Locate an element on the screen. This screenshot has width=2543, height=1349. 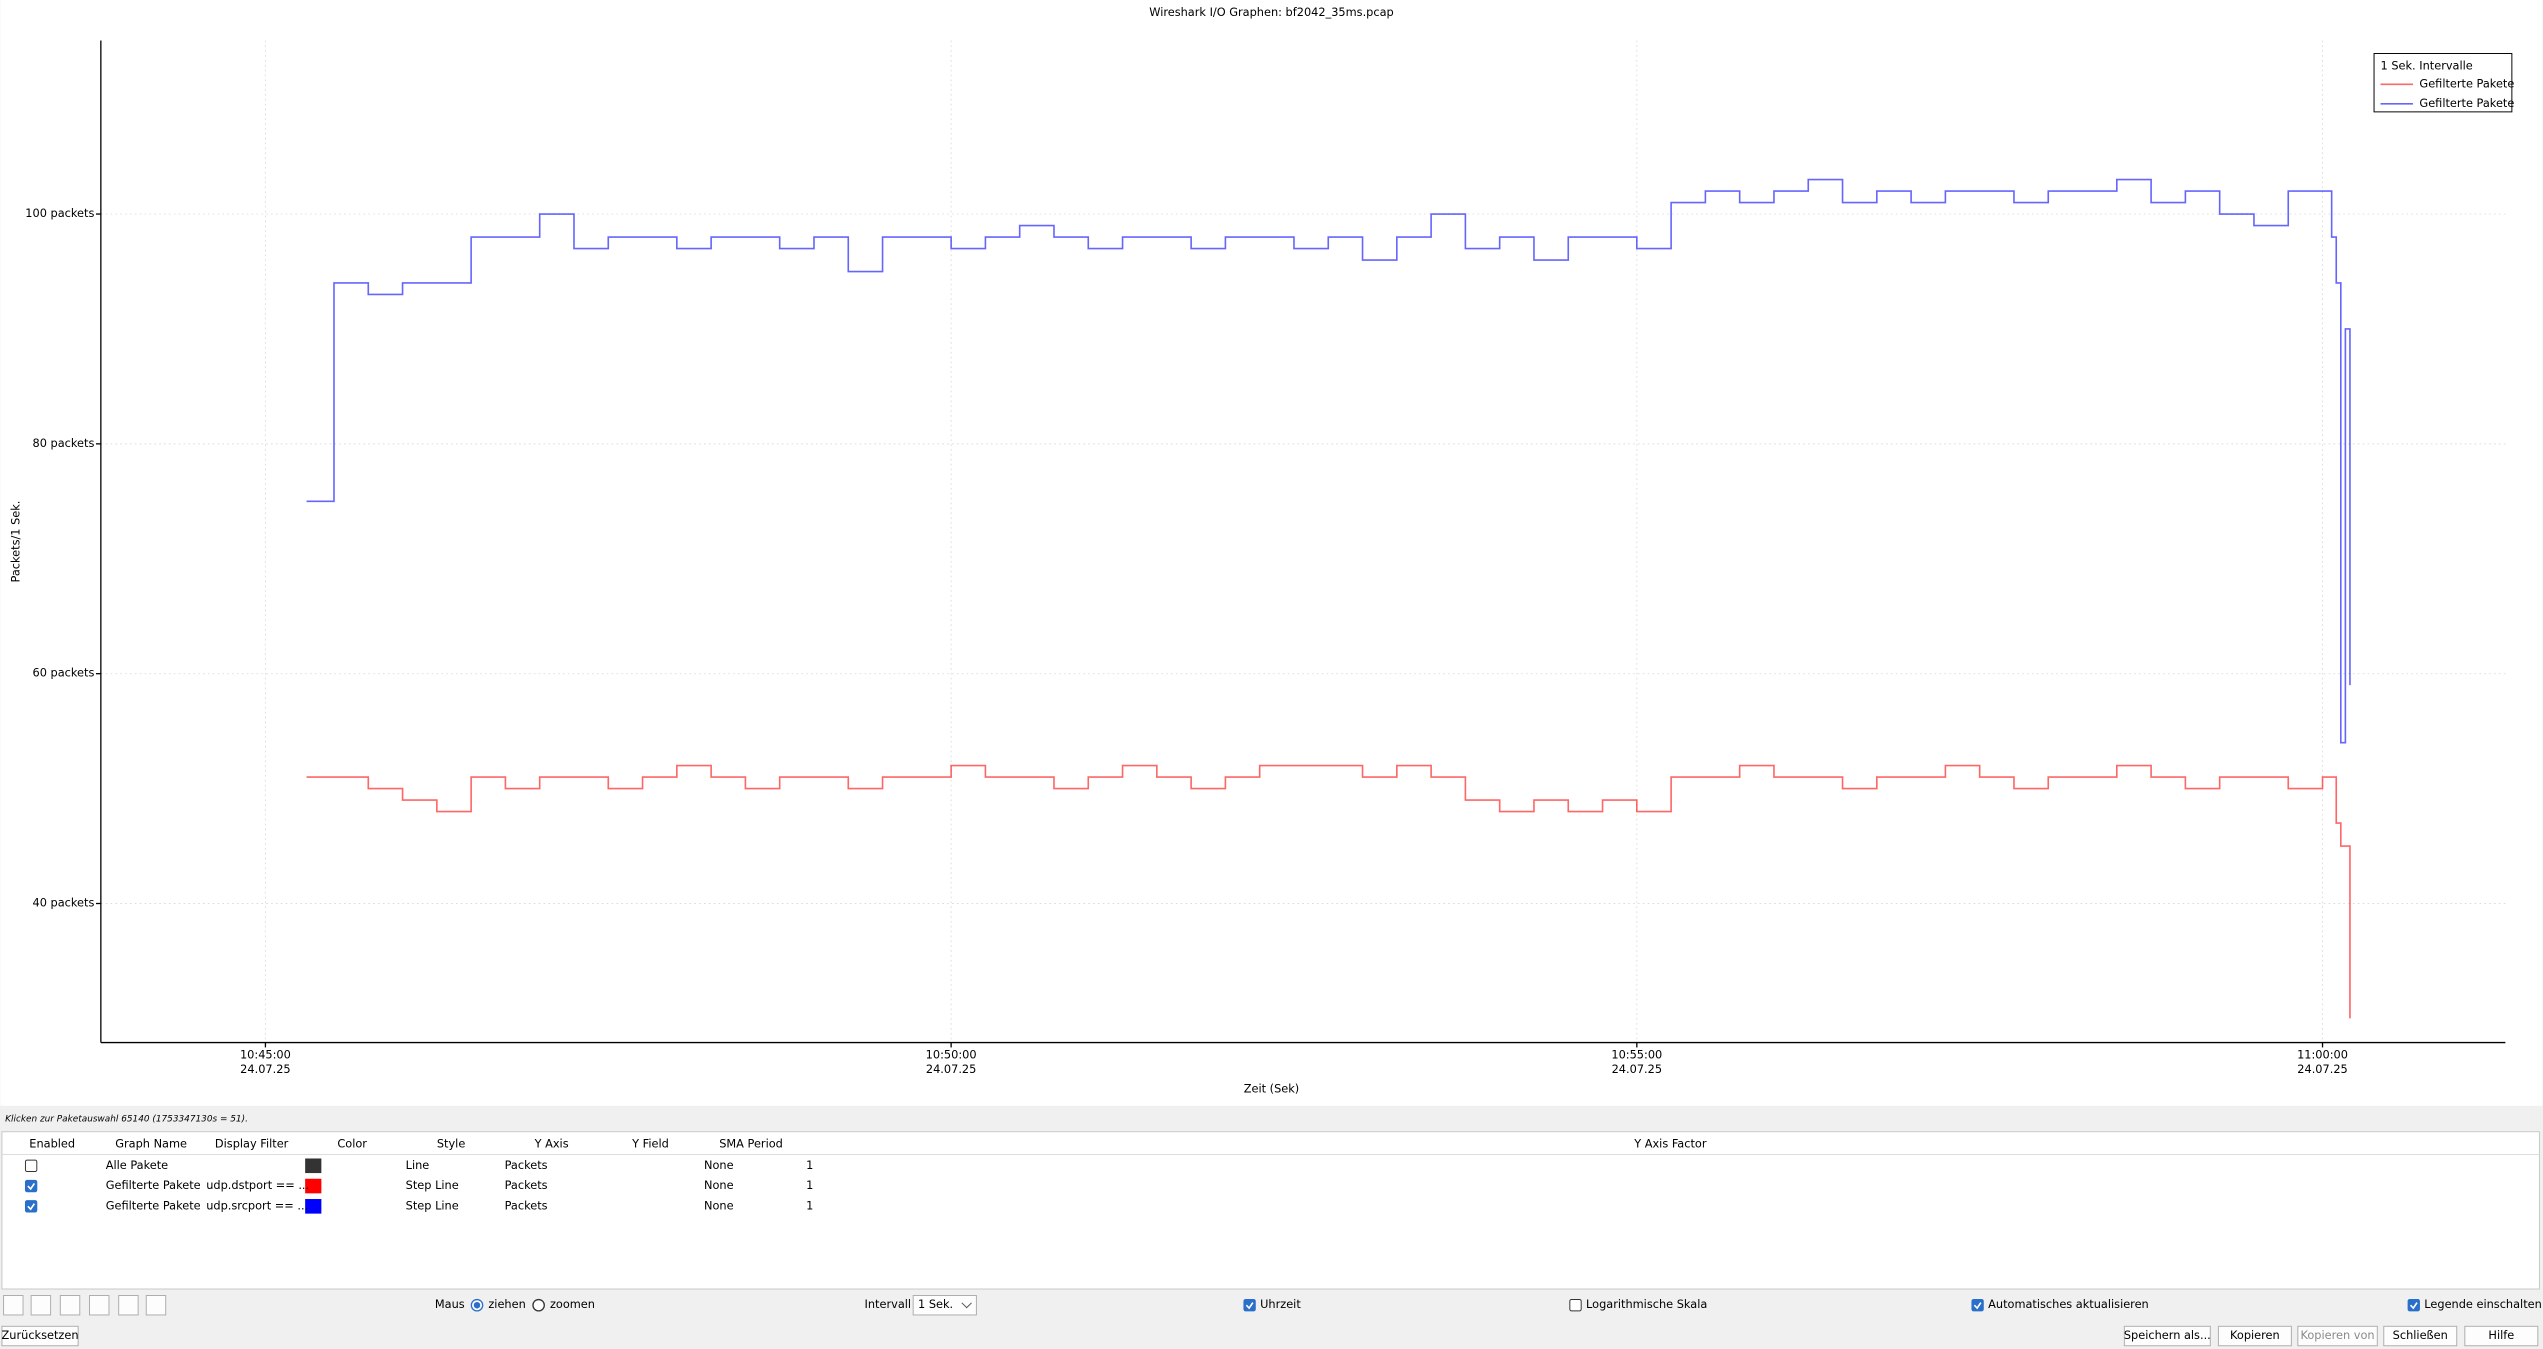
legend-box is located at coordinates (2443, 83).